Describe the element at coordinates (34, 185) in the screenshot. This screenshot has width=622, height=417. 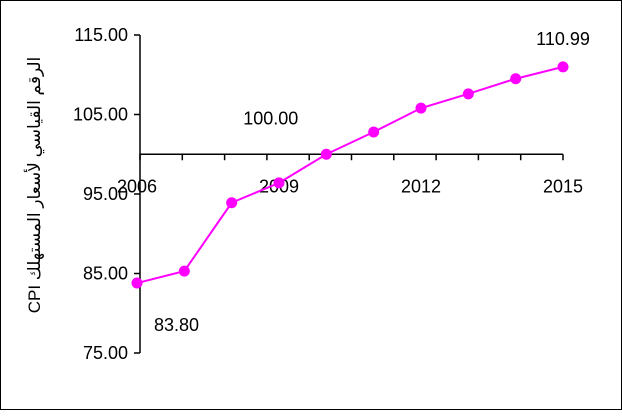
I see `y-axis-label: الرقم القياسي لأسعار المستهلك CPI` at that location.